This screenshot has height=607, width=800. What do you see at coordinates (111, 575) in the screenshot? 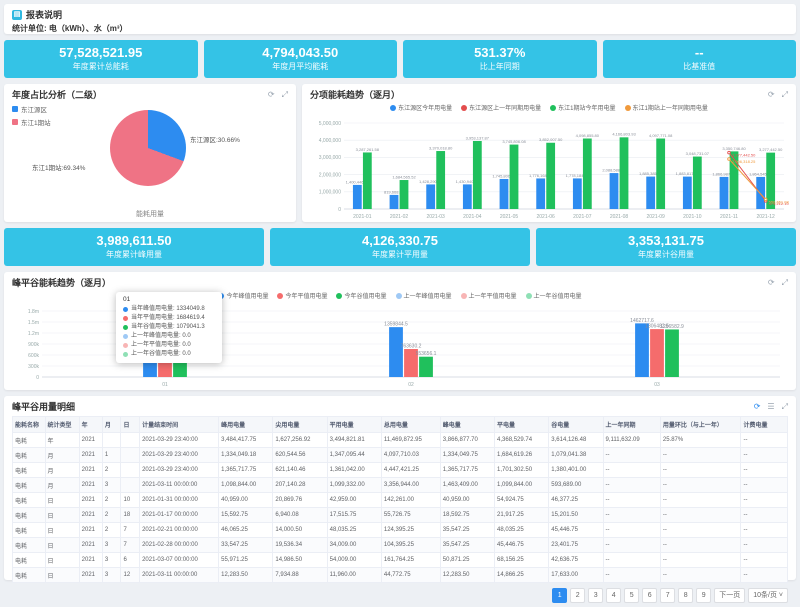
I see `table-cell: 3` at bounding box center [111, 575].